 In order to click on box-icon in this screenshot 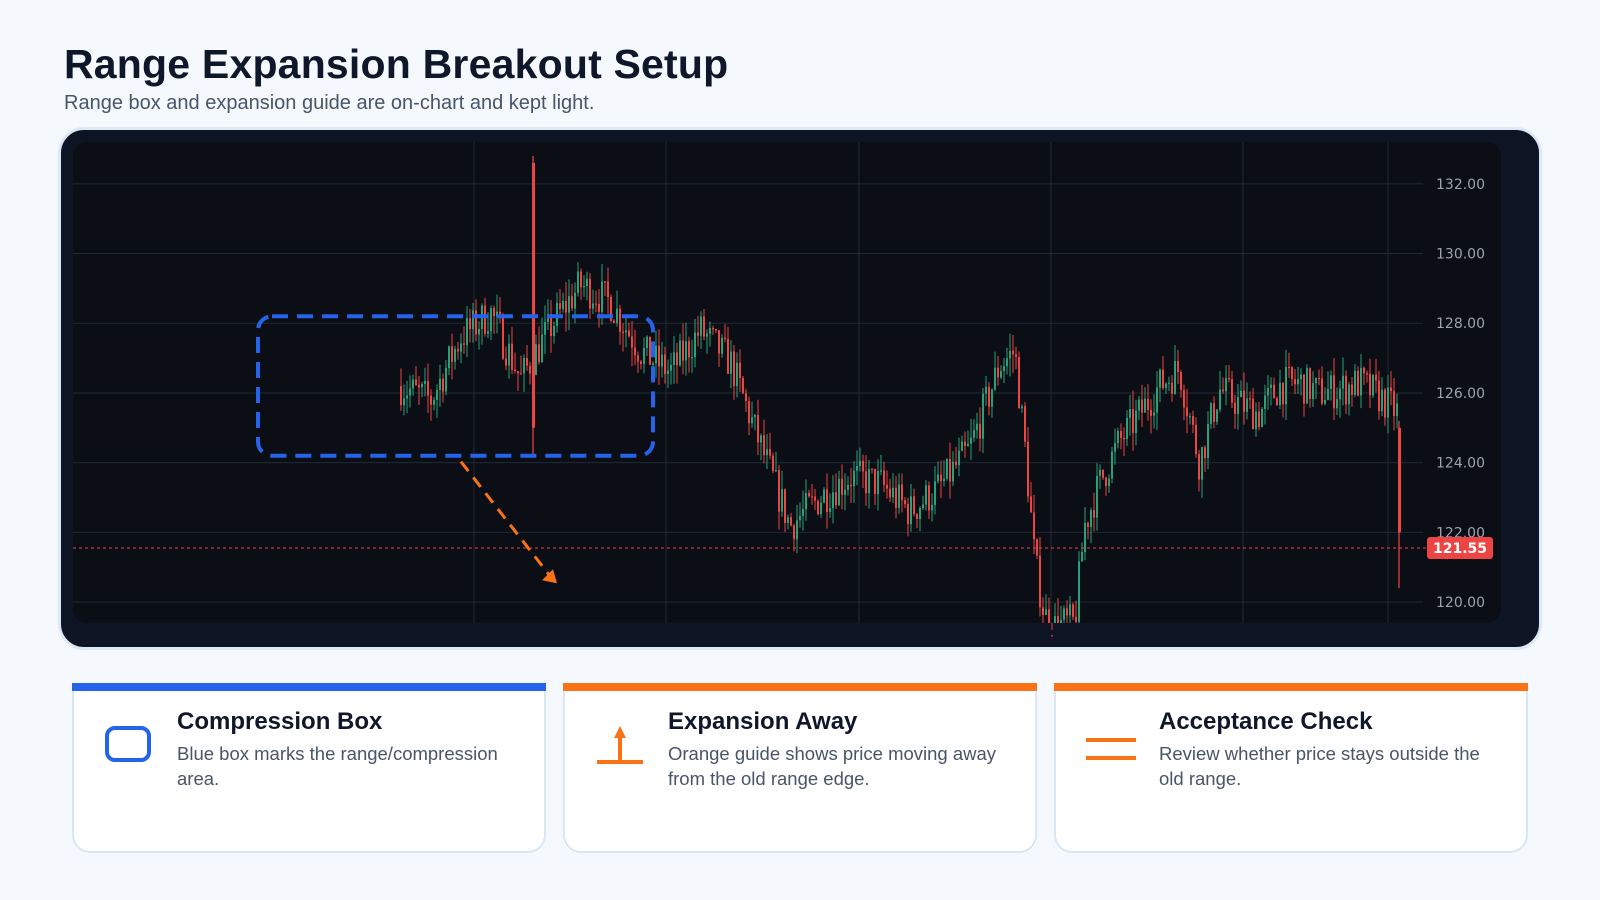, I will do `click(128, 744)`.